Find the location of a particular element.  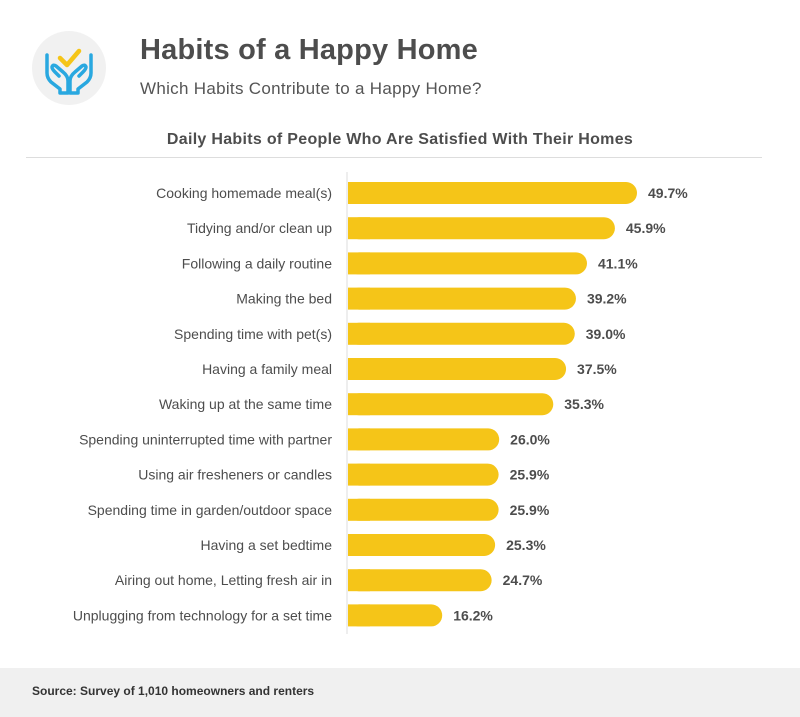

bar-row: Waking up at the same time 35.3% is located at coordinates (382, 404).